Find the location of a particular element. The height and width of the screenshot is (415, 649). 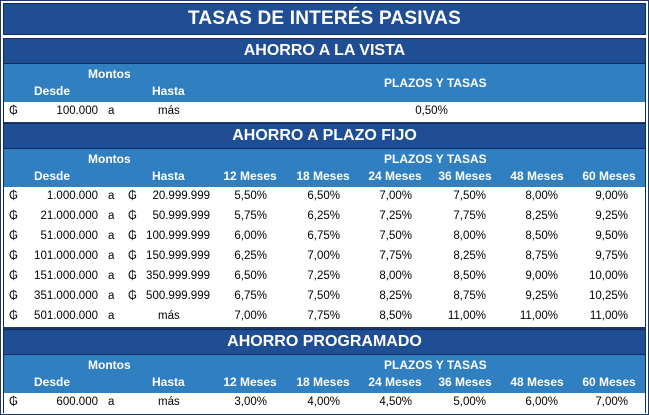

page-title: TASAS DE INTERÉS PASIVAS is located at coordinates (324, 19).